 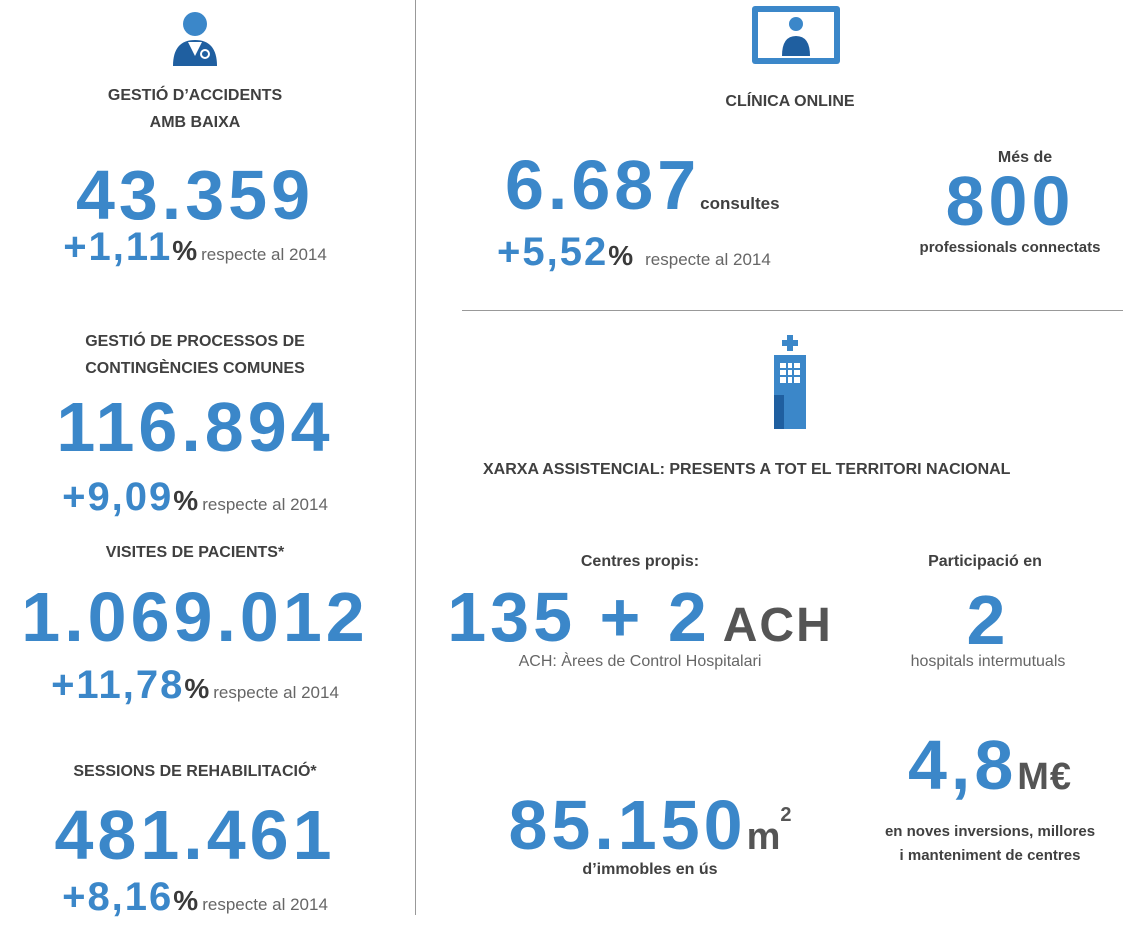 I want to click on centres-label: Centres propis:, so click(x=640, y=561).